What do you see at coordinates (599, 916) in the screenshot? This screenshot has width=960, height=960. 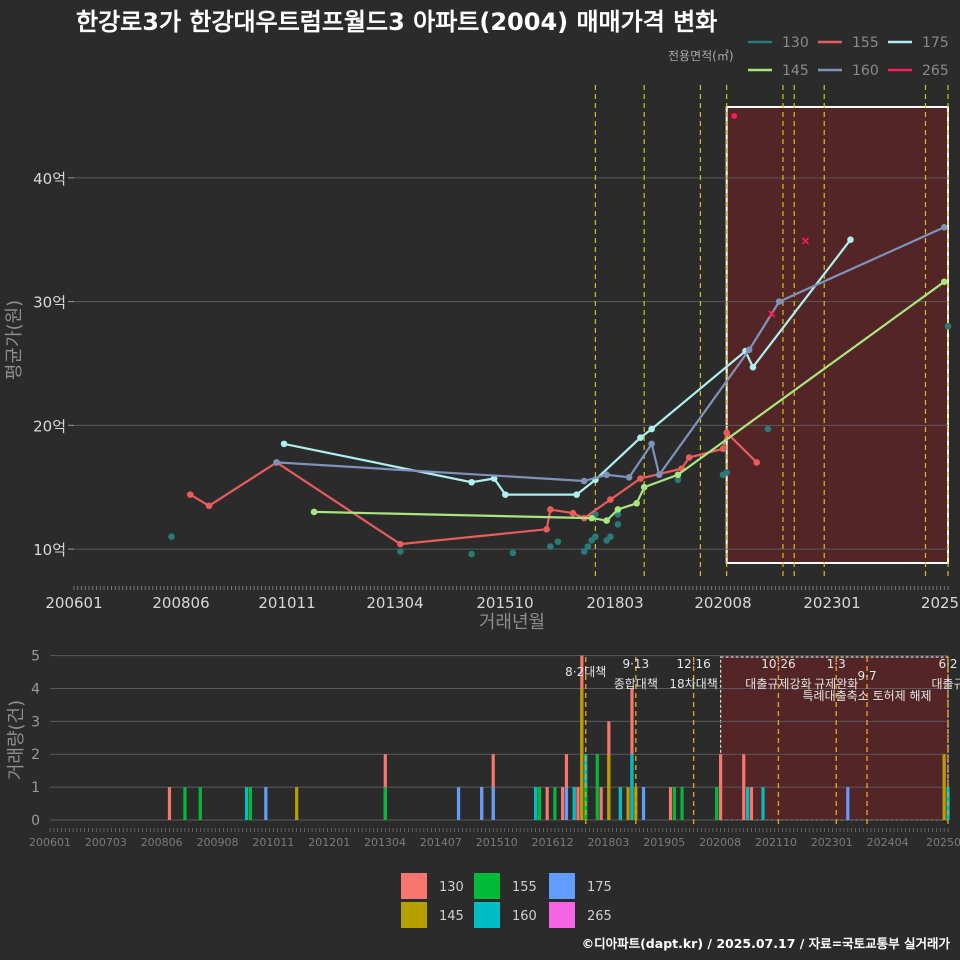 I see `bottom-legend-label-265: 265` at bounding box center [599, 916].